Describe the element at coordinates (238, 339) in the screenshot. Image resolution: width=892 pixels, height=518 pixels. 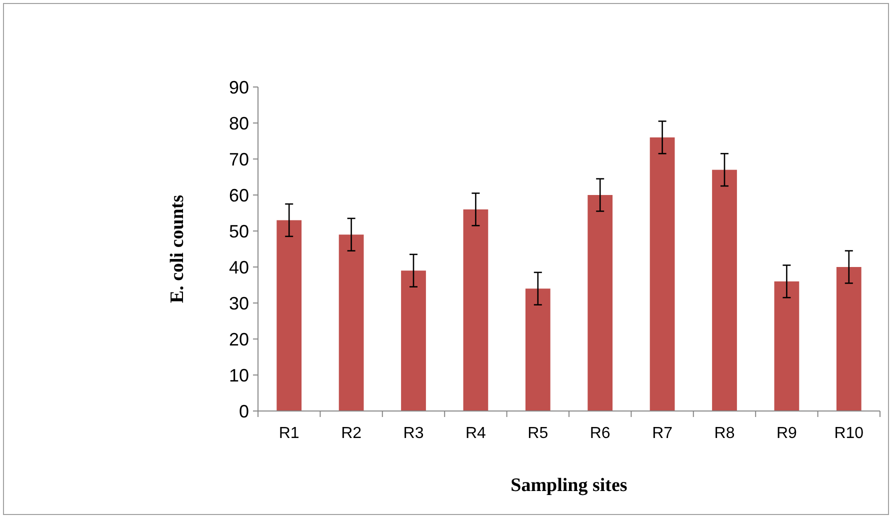
I see `y-tick-label: 20` at that location.